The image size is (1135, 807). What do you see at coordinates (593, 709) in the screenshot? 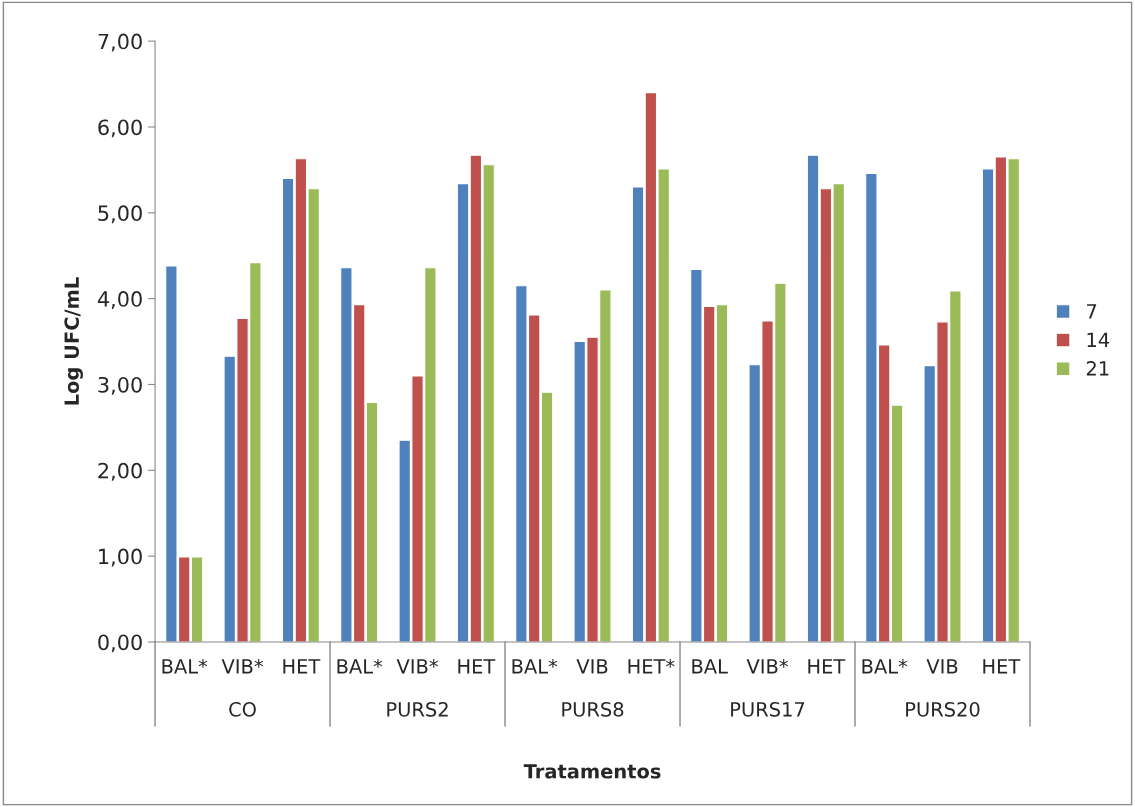
I see `text: PURS8` at bounding box center [593, 709].